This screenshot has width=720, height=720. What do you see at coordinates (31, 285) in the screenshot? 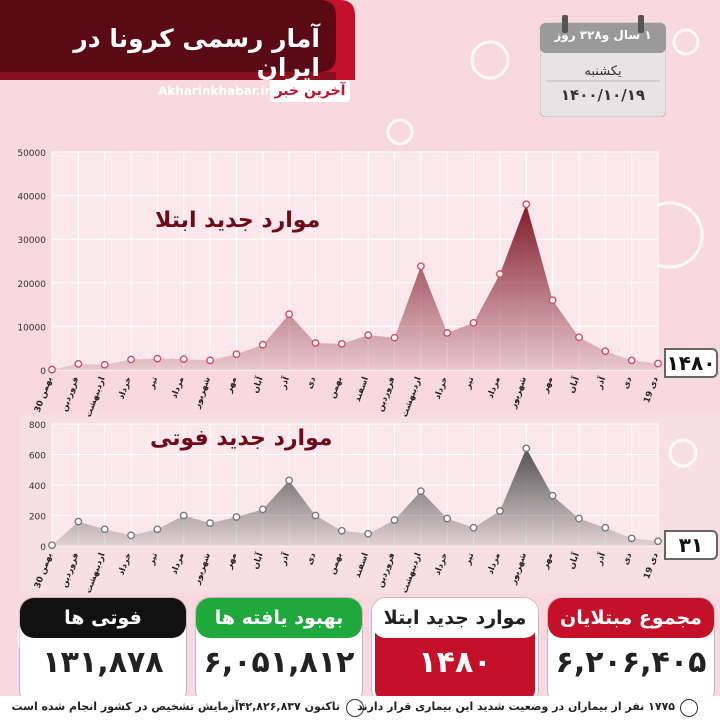
I see `y-tick-label: 20000` at bounding box center [31, 285].